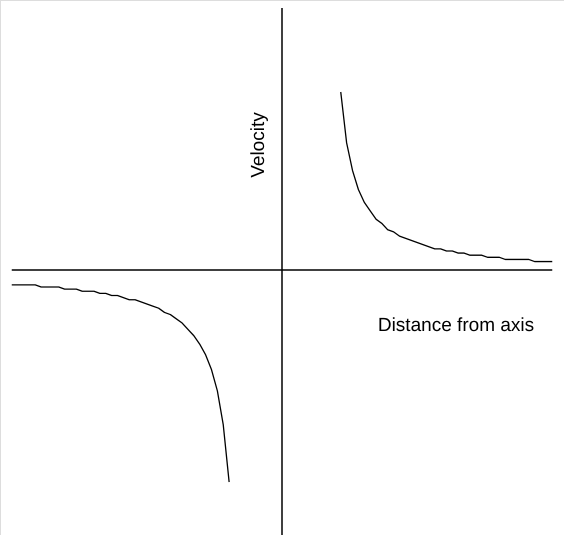 This screenshot has height=535, width=564. What do you see at coordinates (456, 325) in the screenshot?
I see `x-axis-title: Distance from axis` at bounding box center [456, 325].